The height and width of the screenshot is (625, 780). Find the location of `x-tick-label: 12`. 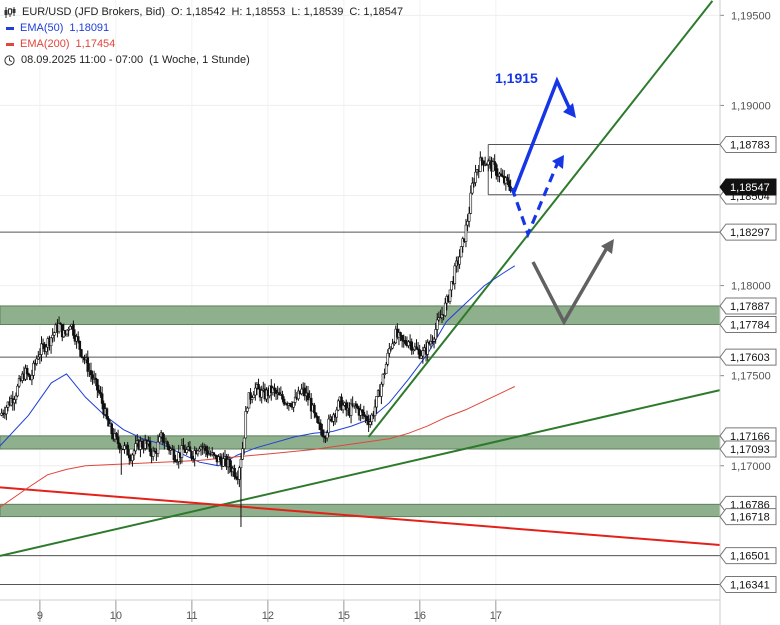

x-tick-label: 12 is located at coordinates (268, 616).